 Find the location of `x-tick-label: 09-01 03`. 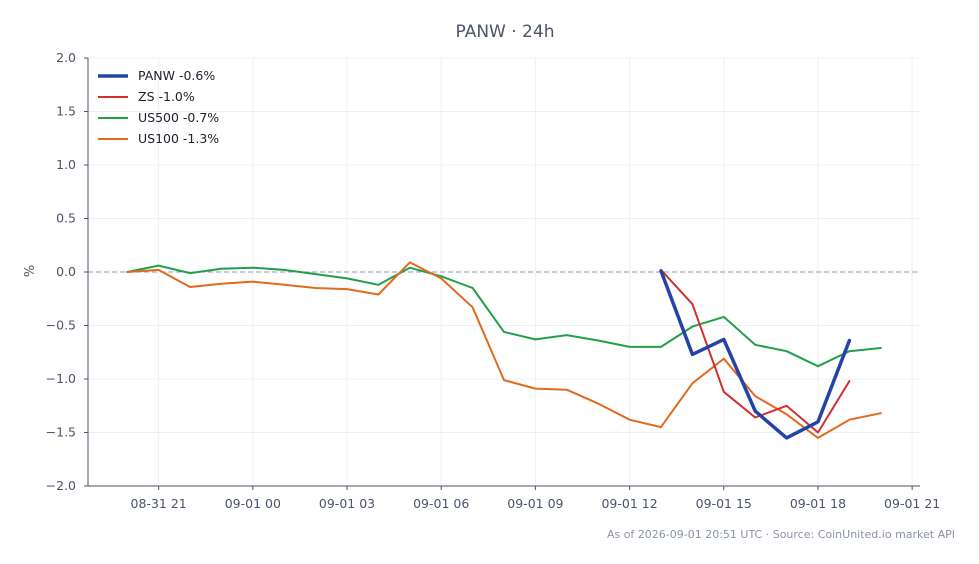

x-tick-label: 09-01 03 is located at coordinates (347, 503).